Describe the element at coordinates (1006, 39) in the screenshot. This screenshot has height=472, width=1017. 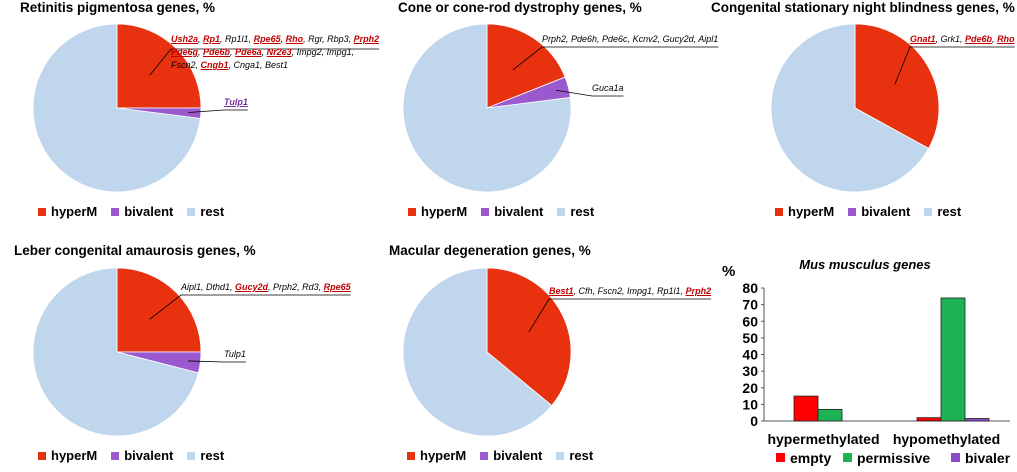
I see `gene-name-highlighted: Rho` at that location.